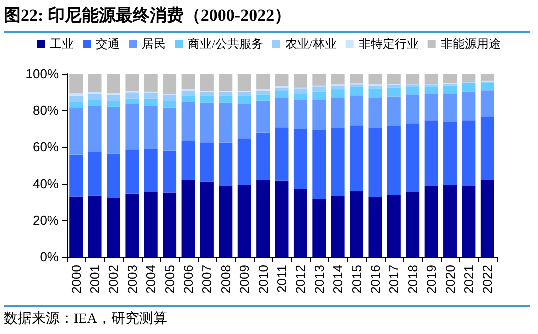  I want to click on x-tick-label: 2022, so click(488, 279).